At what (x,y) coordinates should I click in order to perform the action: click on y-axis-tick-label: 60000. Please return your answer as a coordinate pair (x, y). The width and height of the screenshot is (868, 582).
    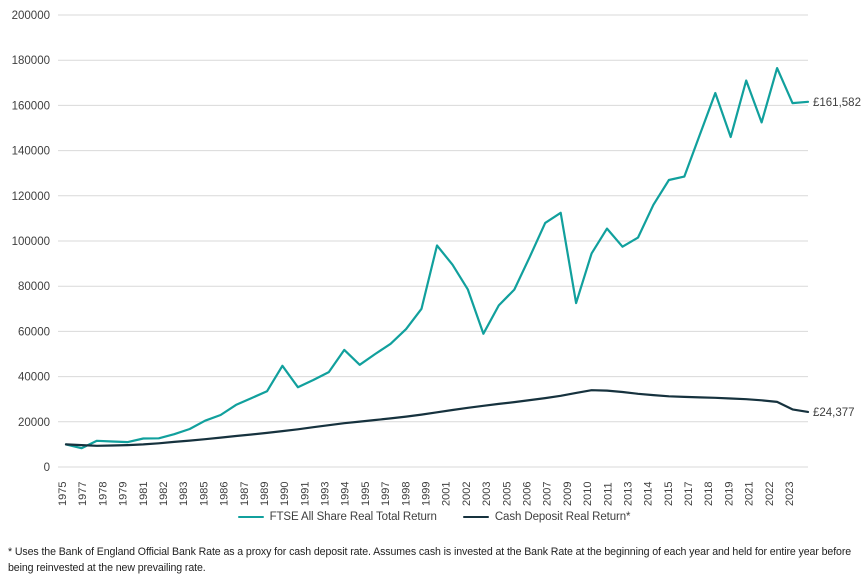
    Looking at the image, I should click on (34, 332).